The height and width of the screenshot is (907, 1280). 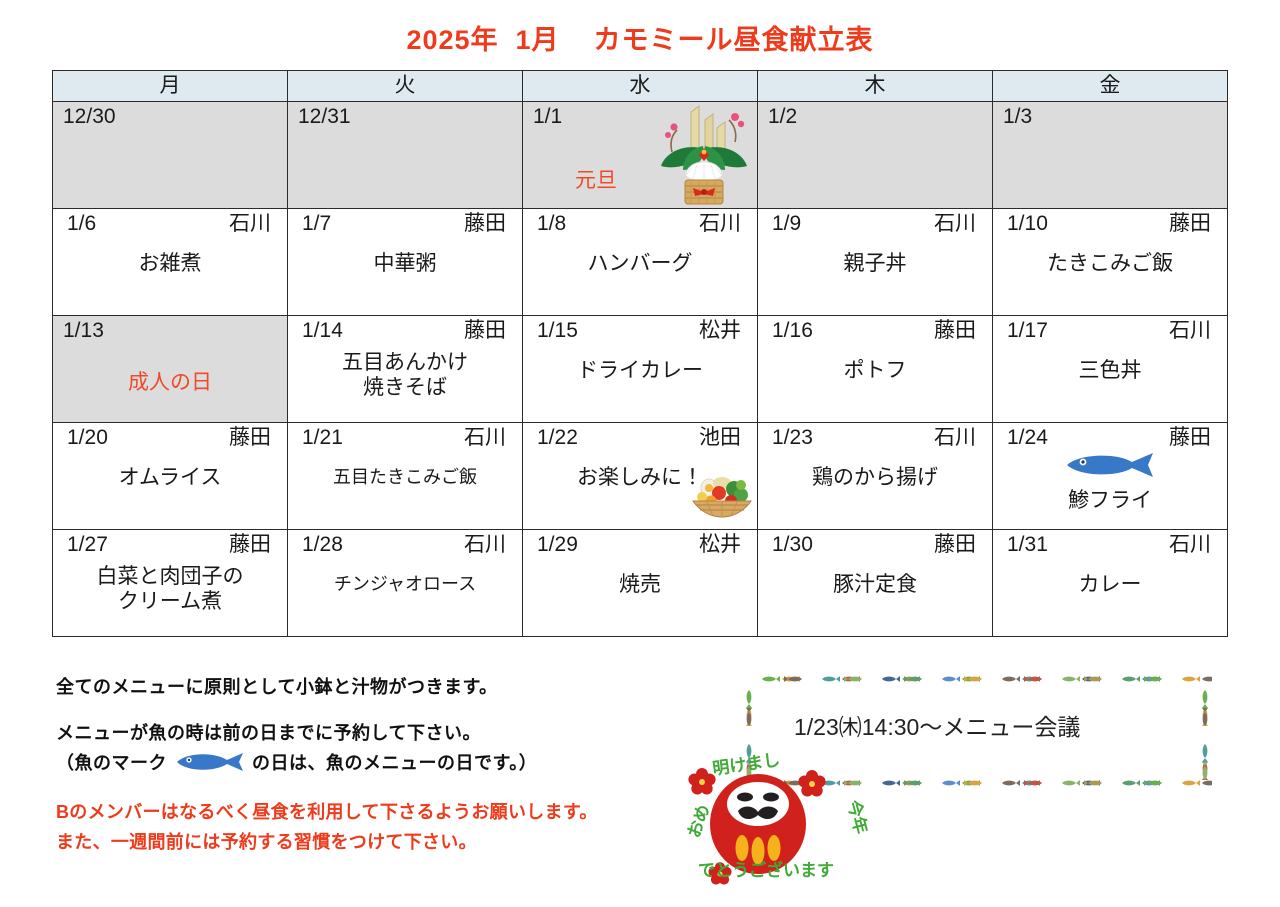 I want to click on calendar-day-cell: 1/27 藤田白菜と肉団子の クリーム煮, so click(x=170, y=583).